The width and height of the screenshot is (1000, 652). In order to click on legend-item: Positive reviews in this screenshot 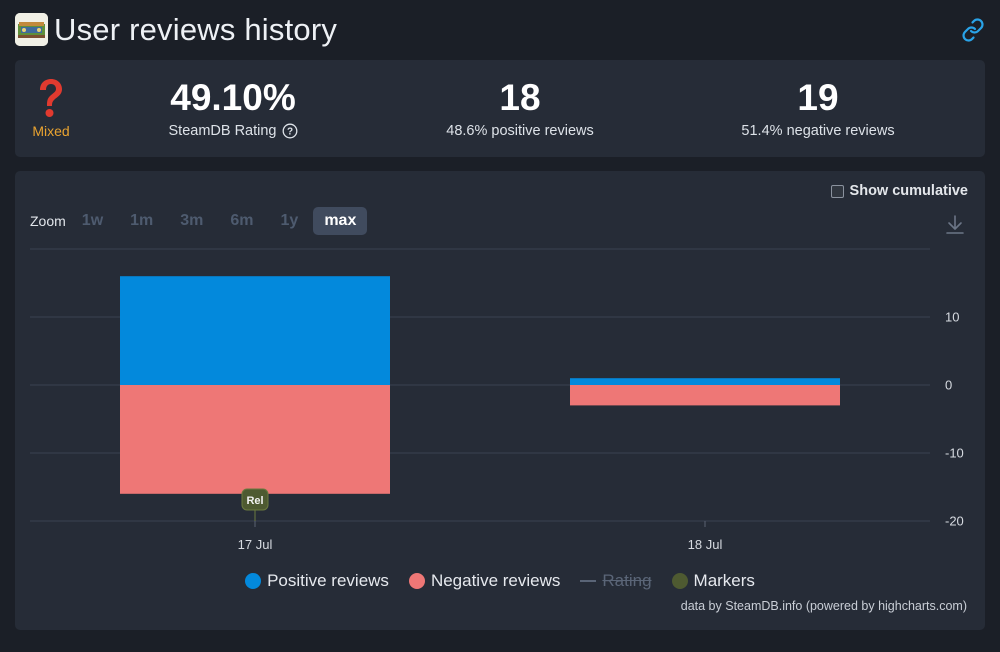, I will do `click(317, 581)`.